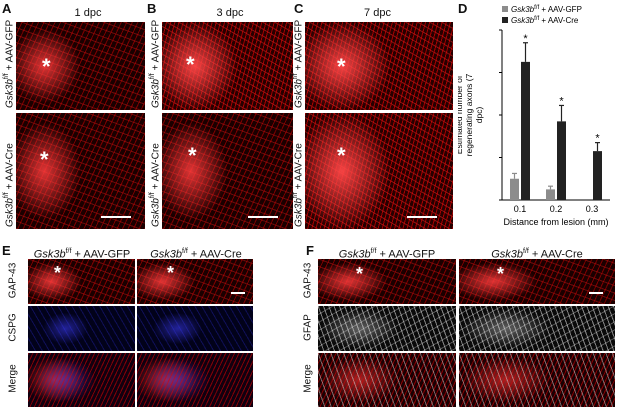  What do you see at coordinates (298, 63) in the screenshot?
I see `panel-c-gfp-row-label: Gsk3bf/f + AAV-GFP` at bounding box center [298, 63].